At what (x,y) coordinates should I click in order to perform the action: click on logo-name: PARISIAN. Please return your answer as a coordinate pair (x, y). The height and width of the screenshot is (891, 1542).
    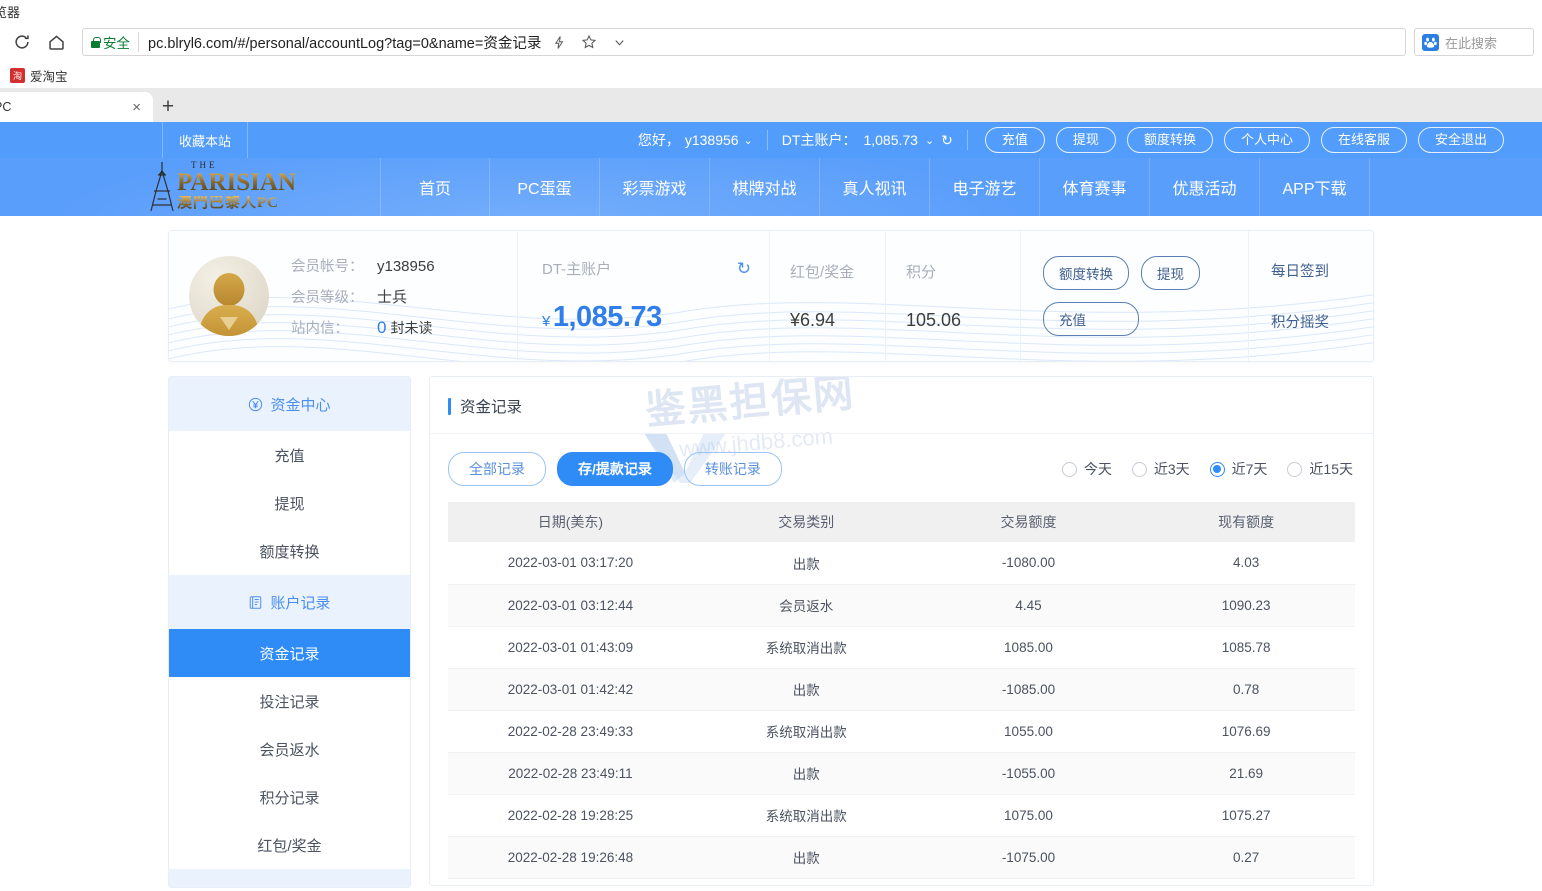
    Looking at the image, I should click on (236, 182).